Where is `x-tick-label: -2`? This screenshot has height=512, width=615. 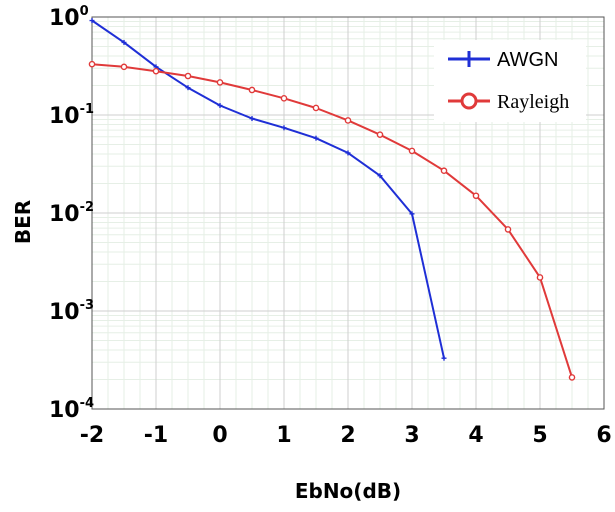 x-tick-label: -2 is located at coordinates (92, 435).